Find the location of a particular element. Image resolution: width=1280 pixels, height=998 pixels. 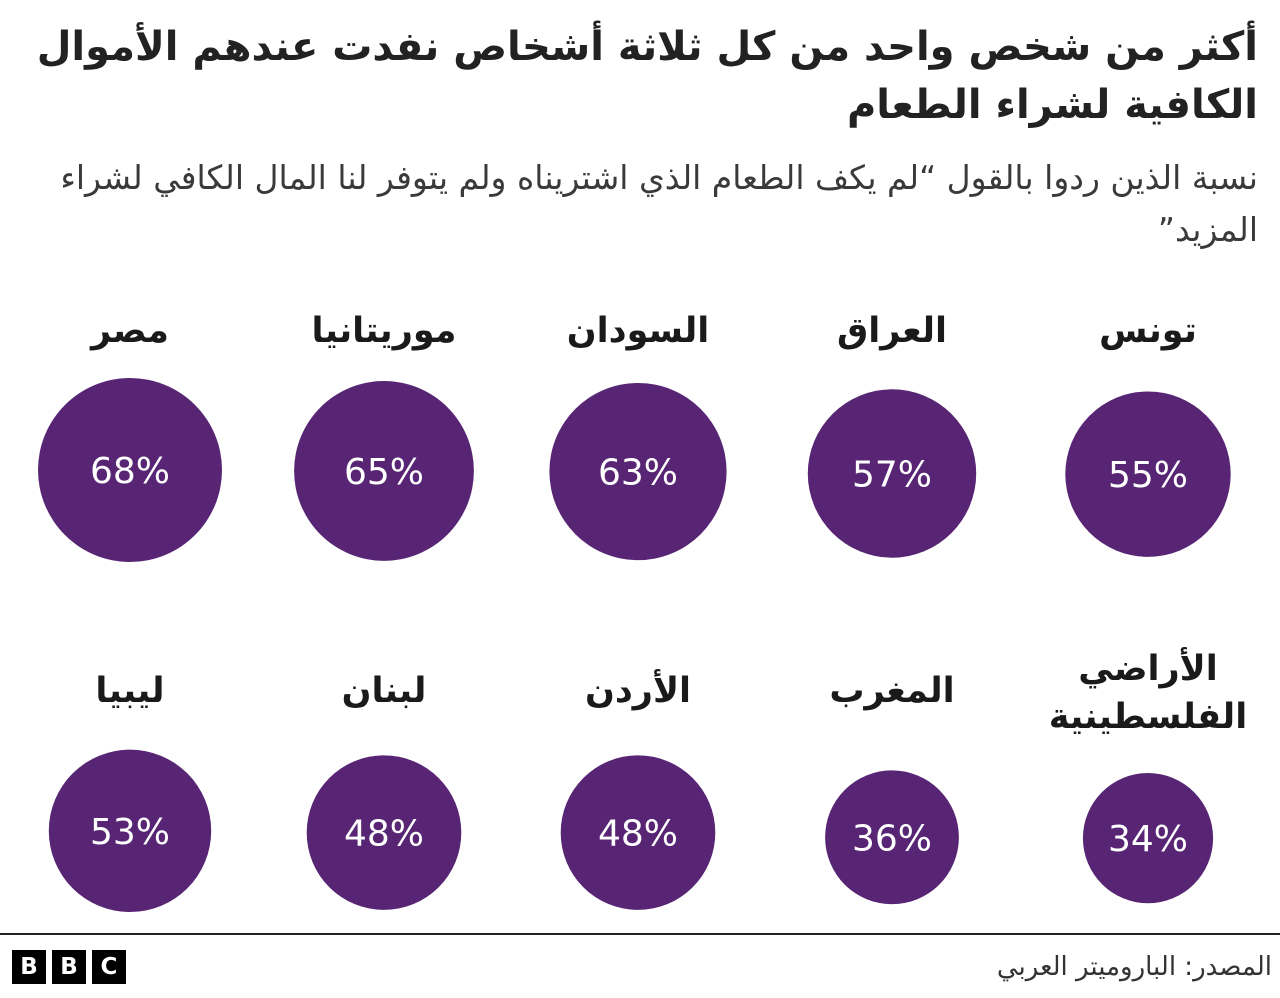

bubble-item: 53% ليبيا is located at coordinates (130, 792).